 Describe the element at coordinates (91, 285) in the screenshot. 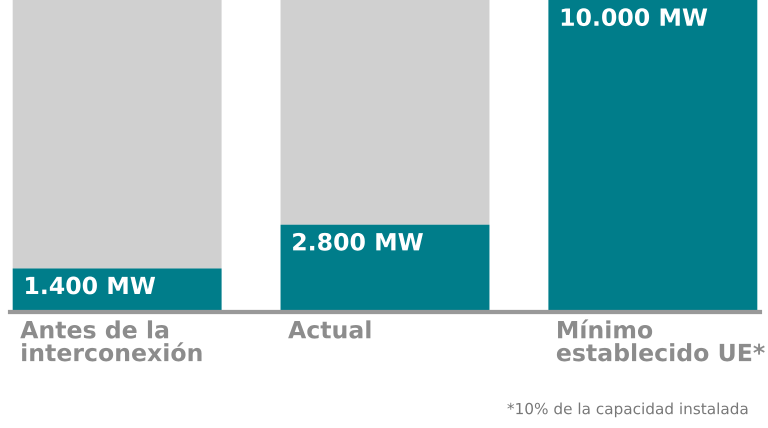

I see `data-label: 1.400 MW` at that location.